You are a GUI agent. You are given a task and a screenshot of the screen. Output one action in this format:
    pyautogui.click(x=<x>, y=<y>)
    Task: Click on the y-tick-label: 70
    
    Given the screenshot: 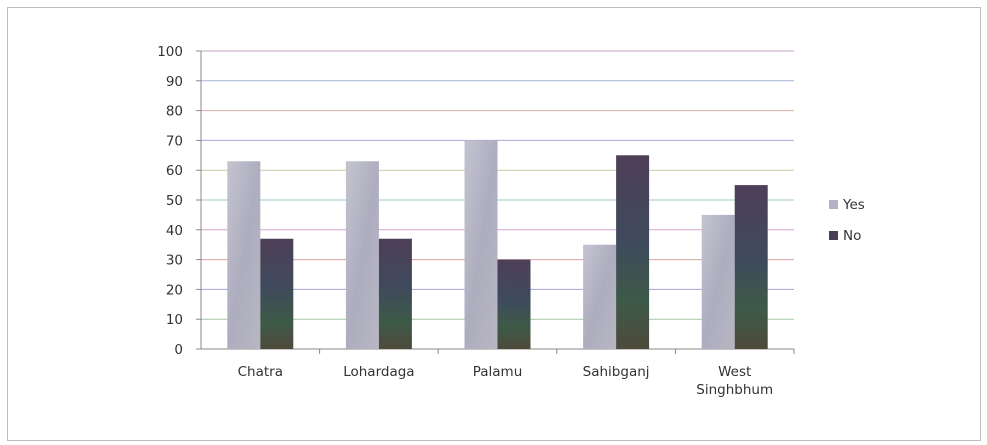 What is the action you would take?
    pyautogui.click(x=174, y=141)
    